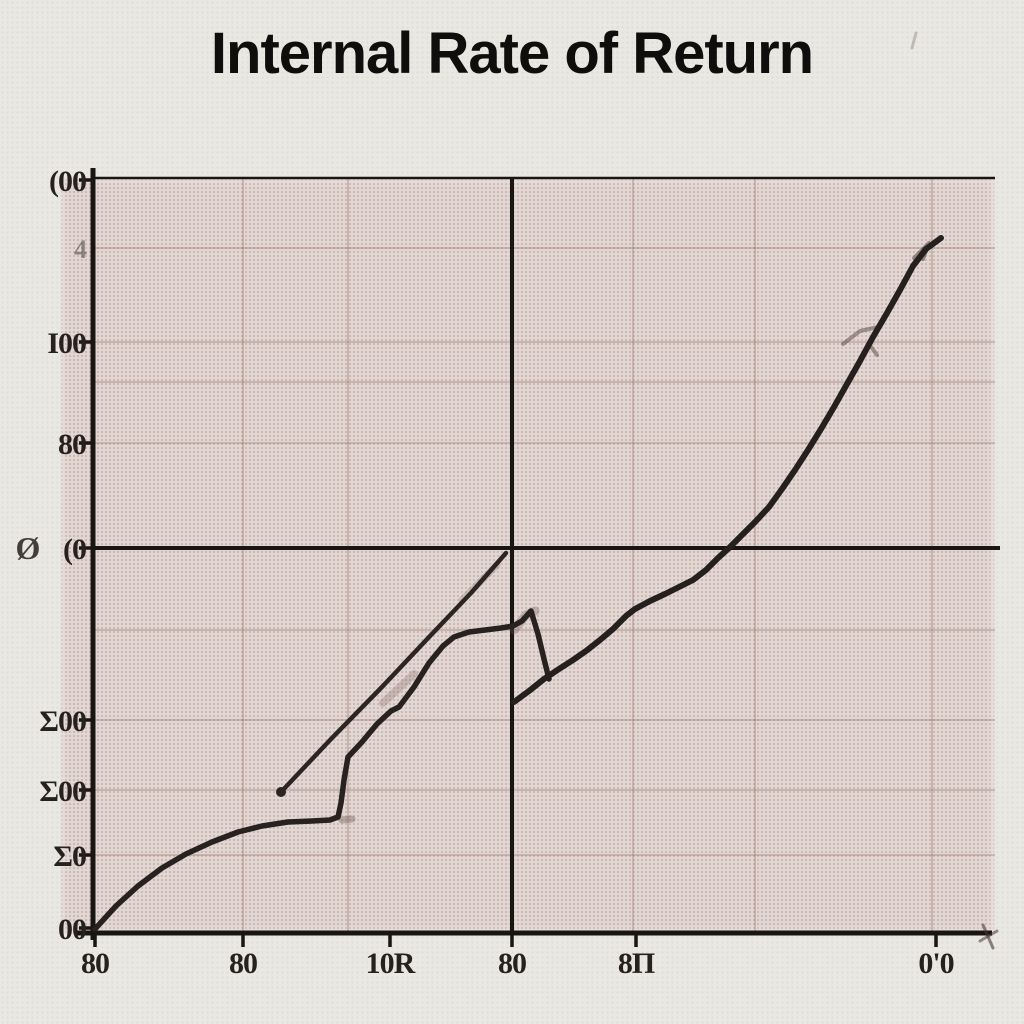  I want to click on y-tick-label: 80, so click(72, 444).